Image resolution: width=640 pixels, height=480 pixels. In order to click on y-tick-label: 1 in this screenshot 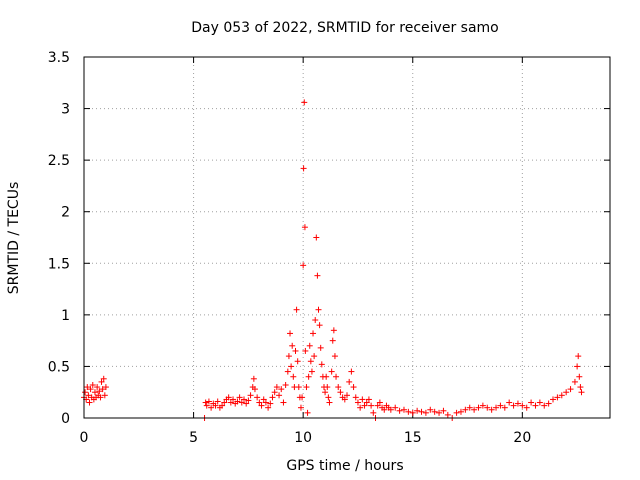, I will do `click(65, 316)`.